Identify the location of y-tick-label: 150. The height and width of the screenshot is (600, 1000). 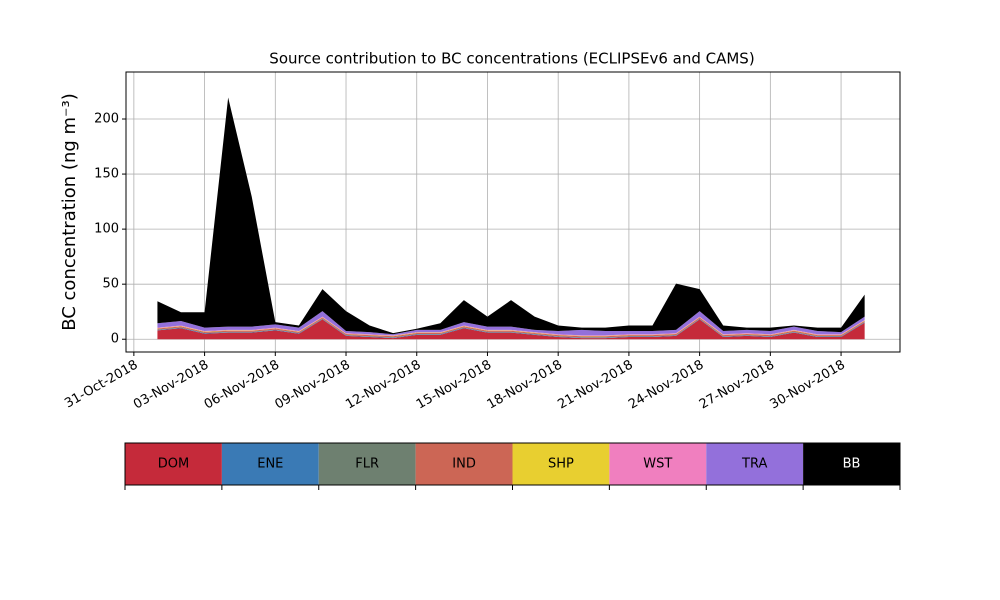
(106, 174).